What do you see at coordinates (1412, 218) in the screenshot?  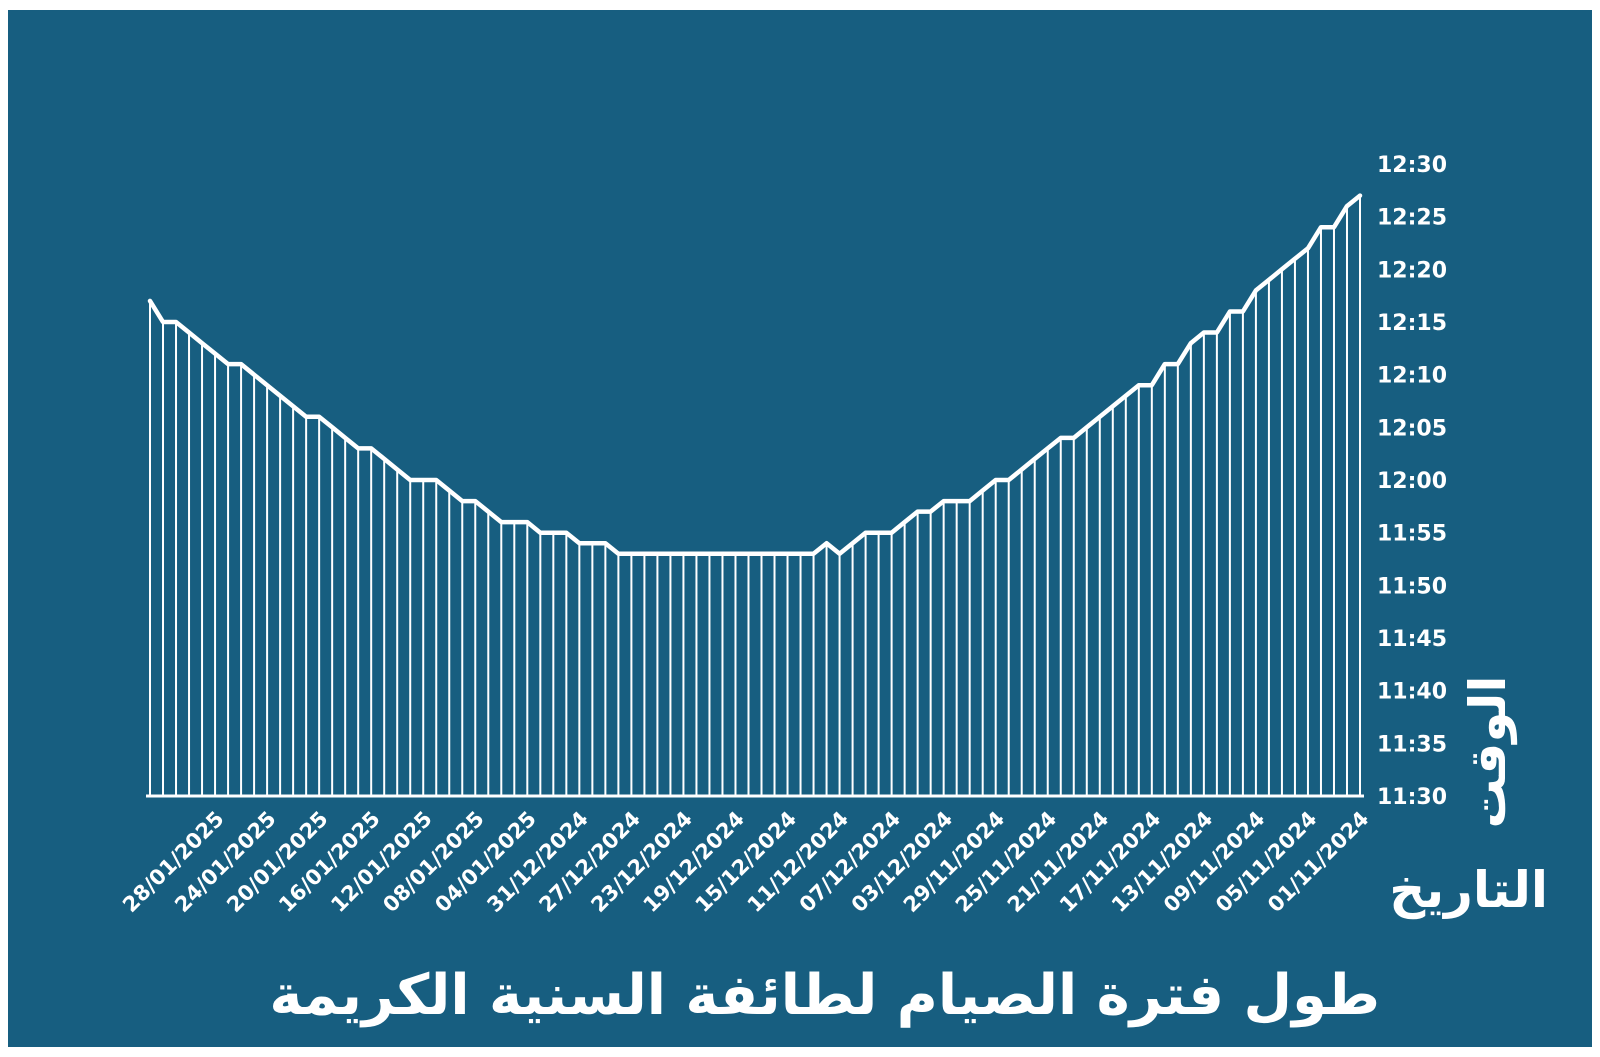 I see `y-tick-label: 12:25` at bounding box center [1412, 218].